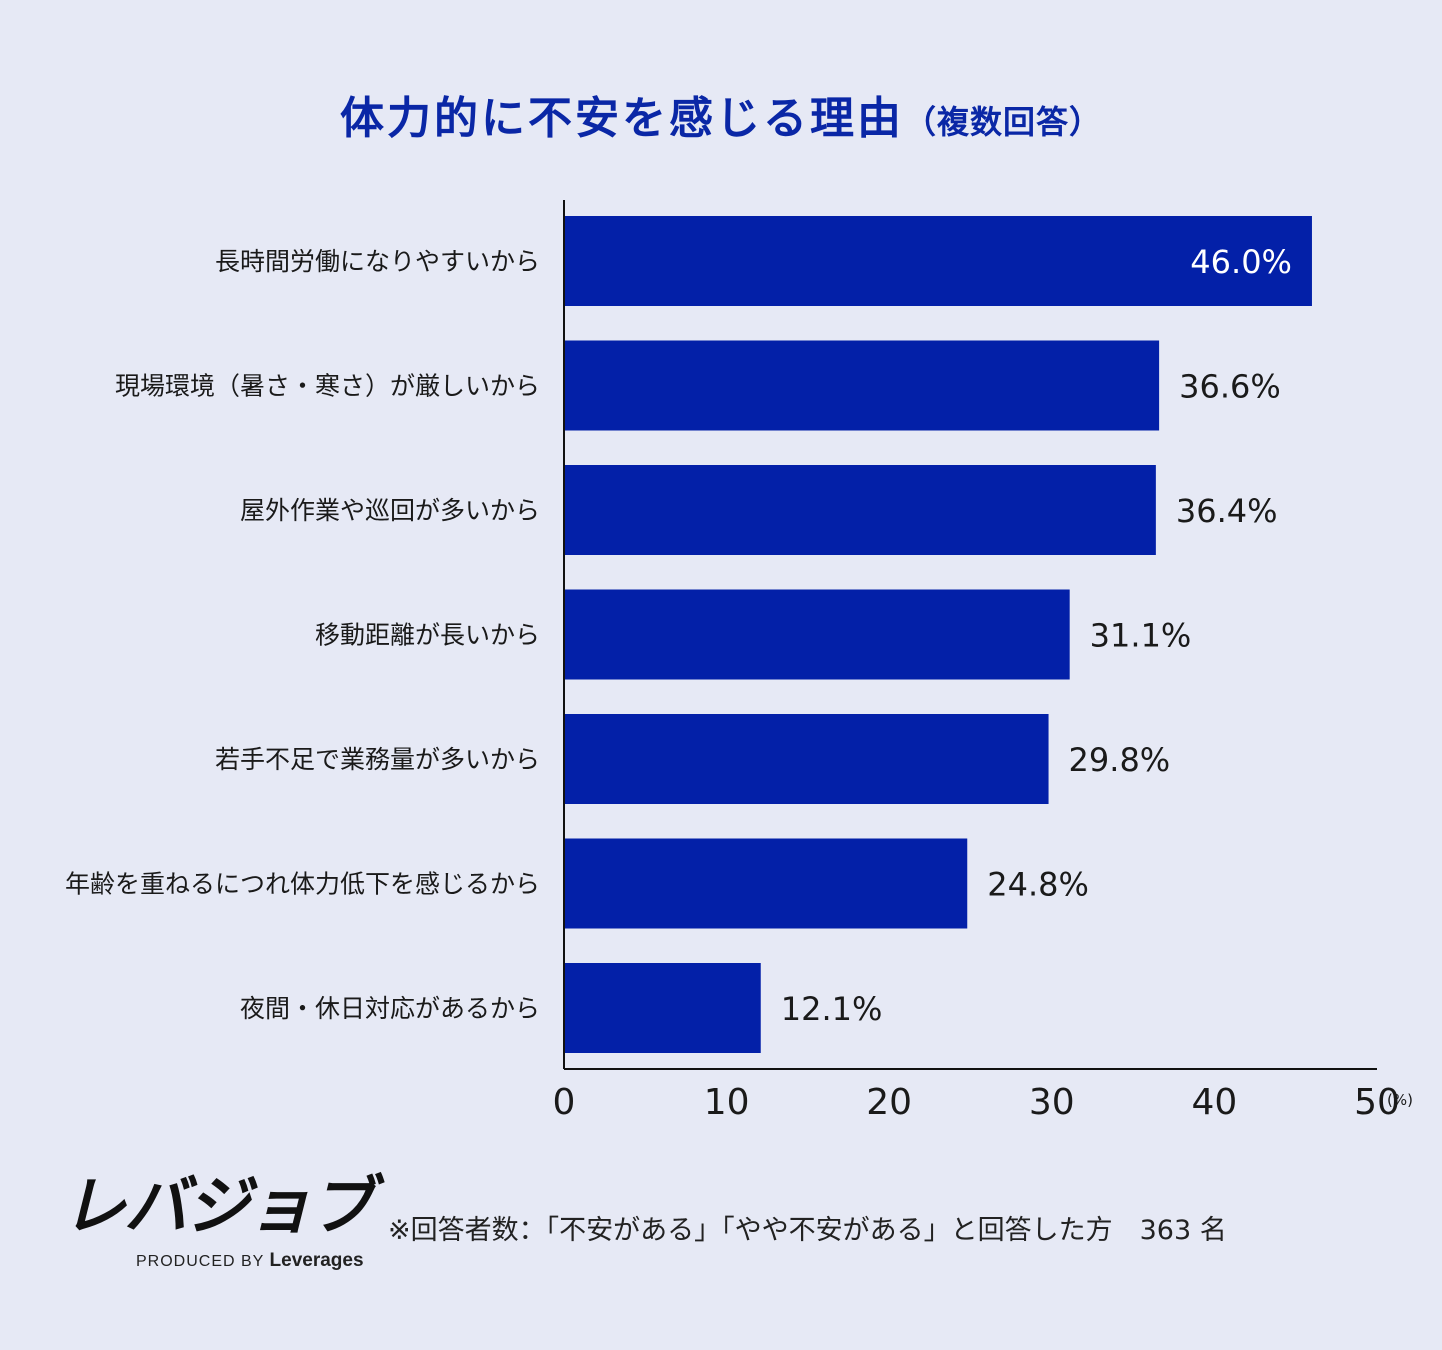 This screenshot has height=1350, width=1442. What do you see at coordinates (327, 386) in the screenshot?
I see `category-label: 現場環境（暑さ・寒さ）が厳しいから` at bounding box center [327, 386].